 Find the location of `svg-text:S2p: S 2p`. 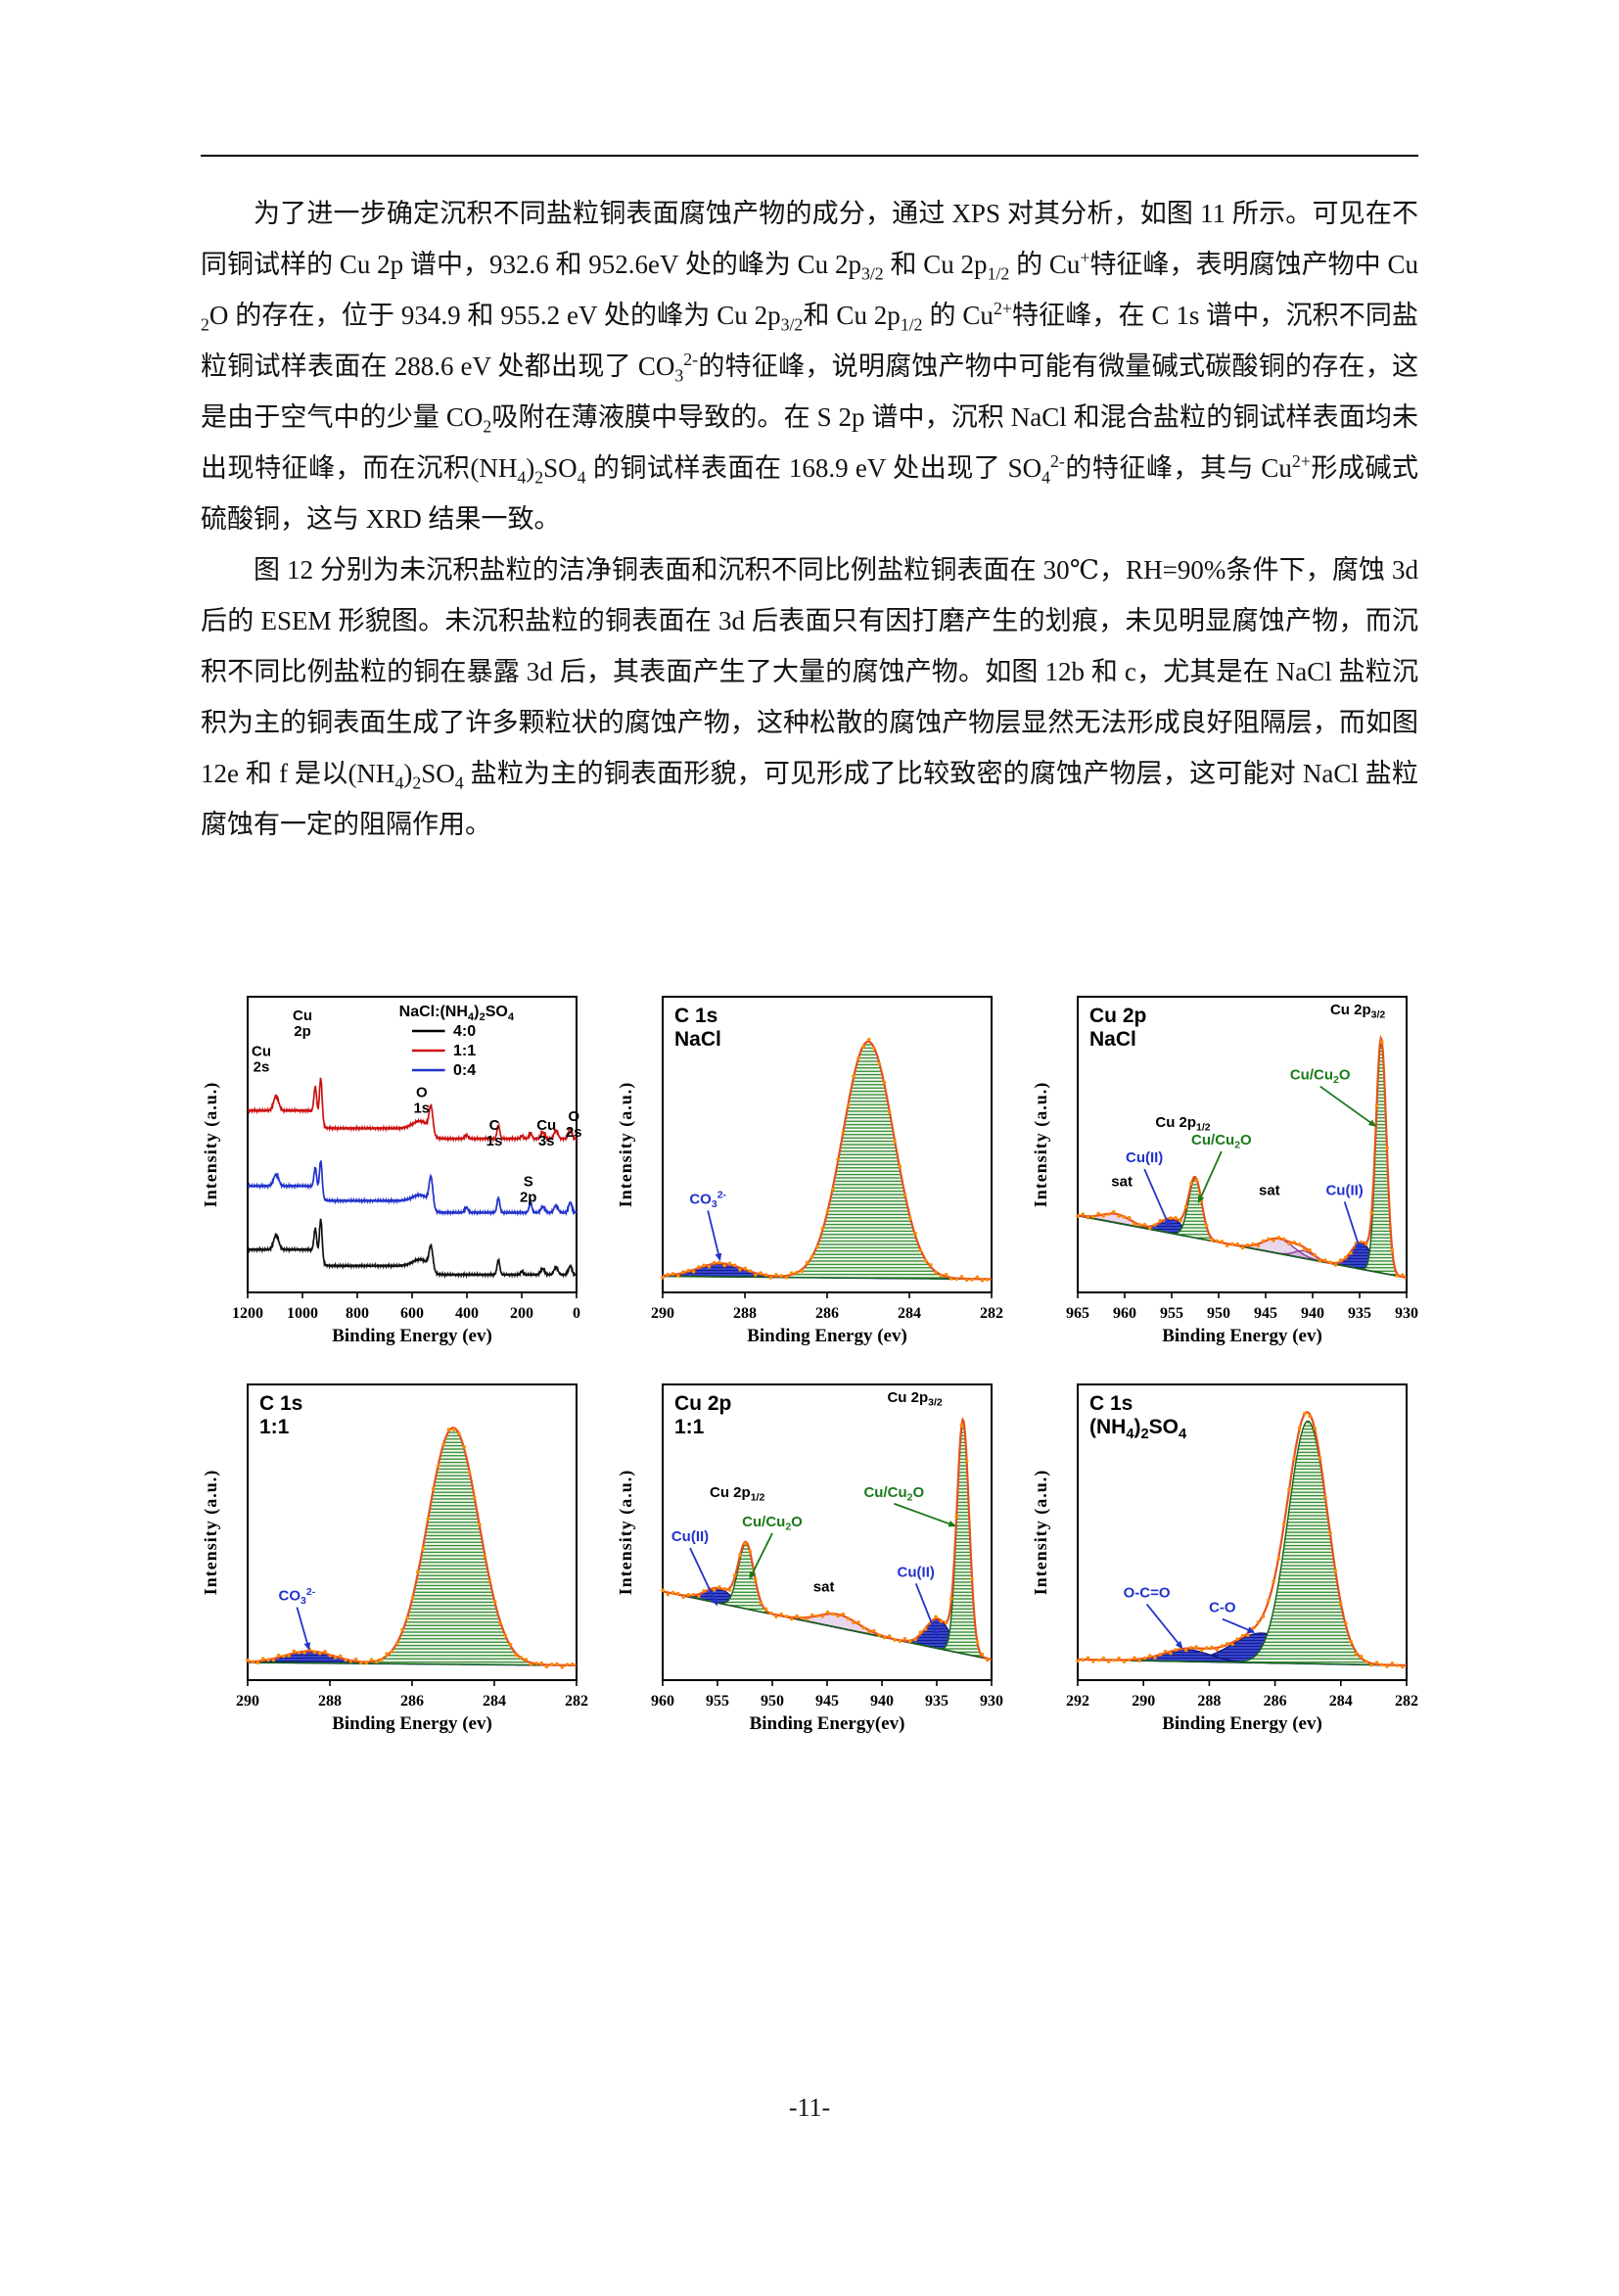

svg-text:S2p: S 2p is located at coordinates (528, 1189).